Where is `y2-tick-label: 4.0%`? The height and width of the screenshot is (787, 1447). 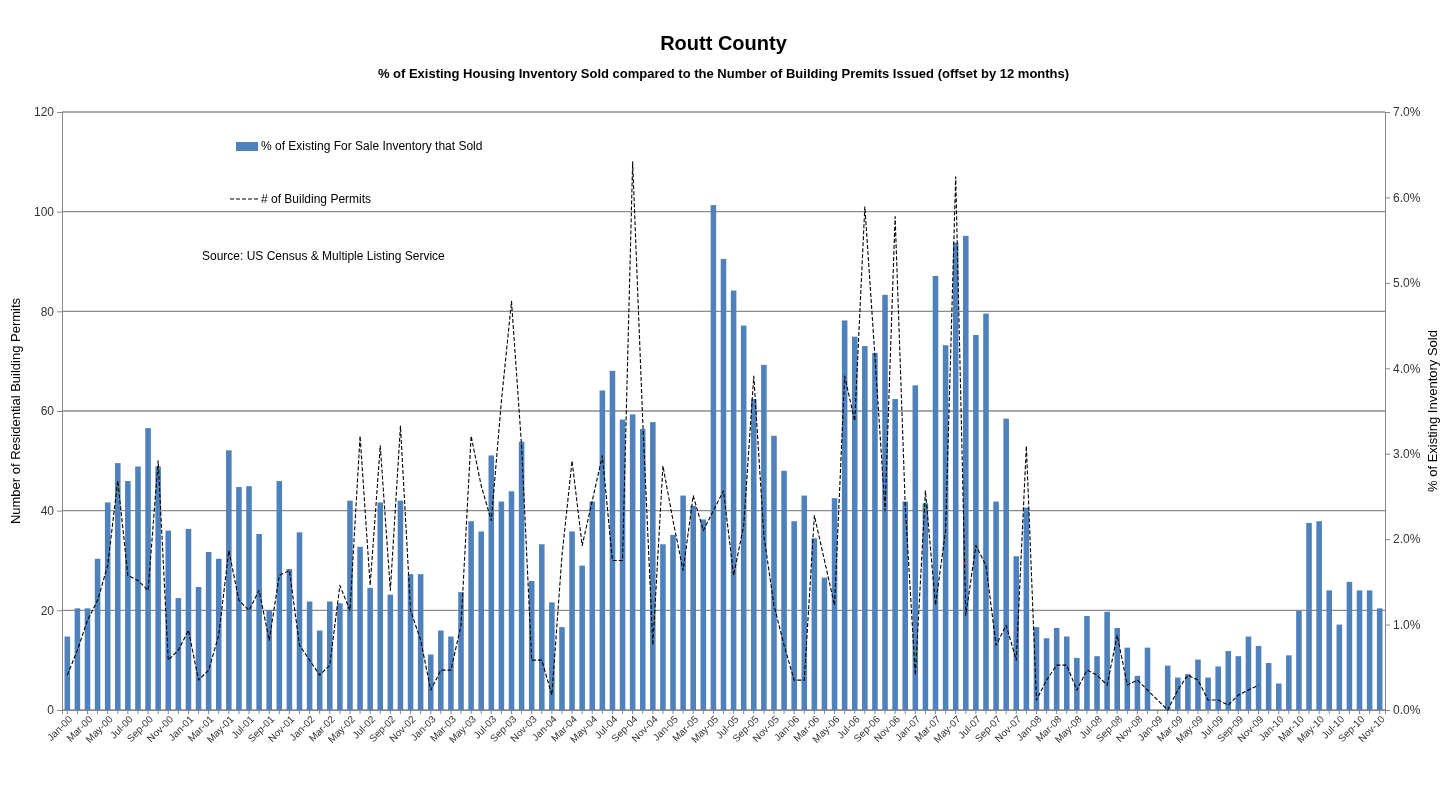 y2-tick-label: 4.0% is located at coordinates (1407, 368).